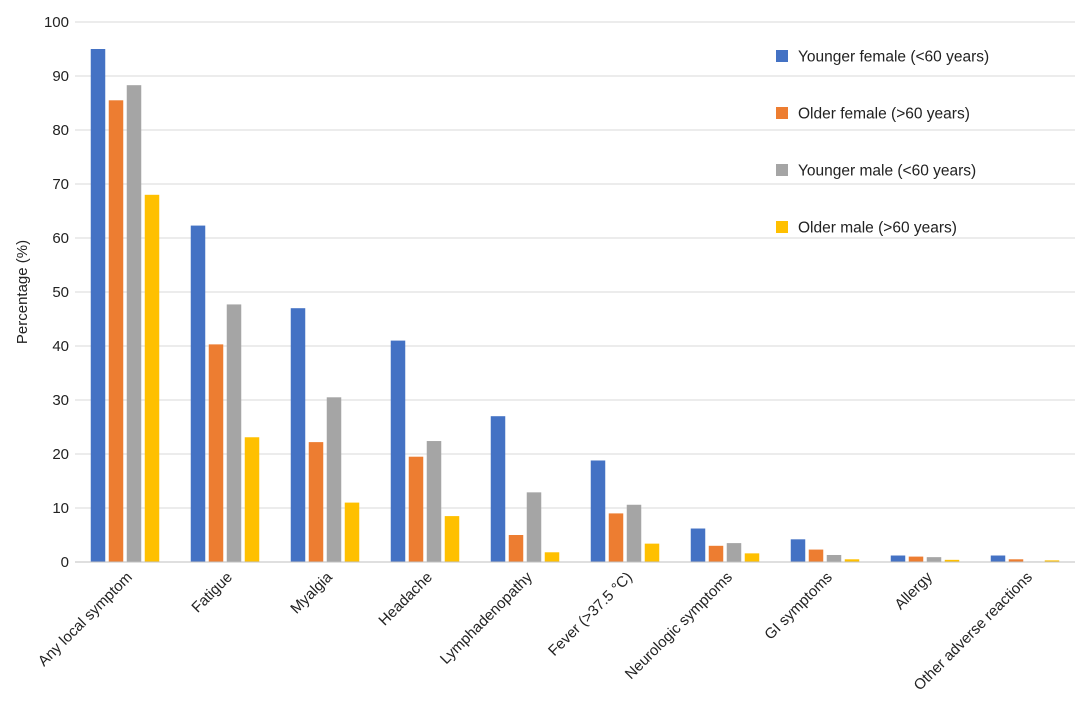  Describe the element at coordinates (913, 590) in the screenshot. I see `x-tick-label: Allergy` at that location.